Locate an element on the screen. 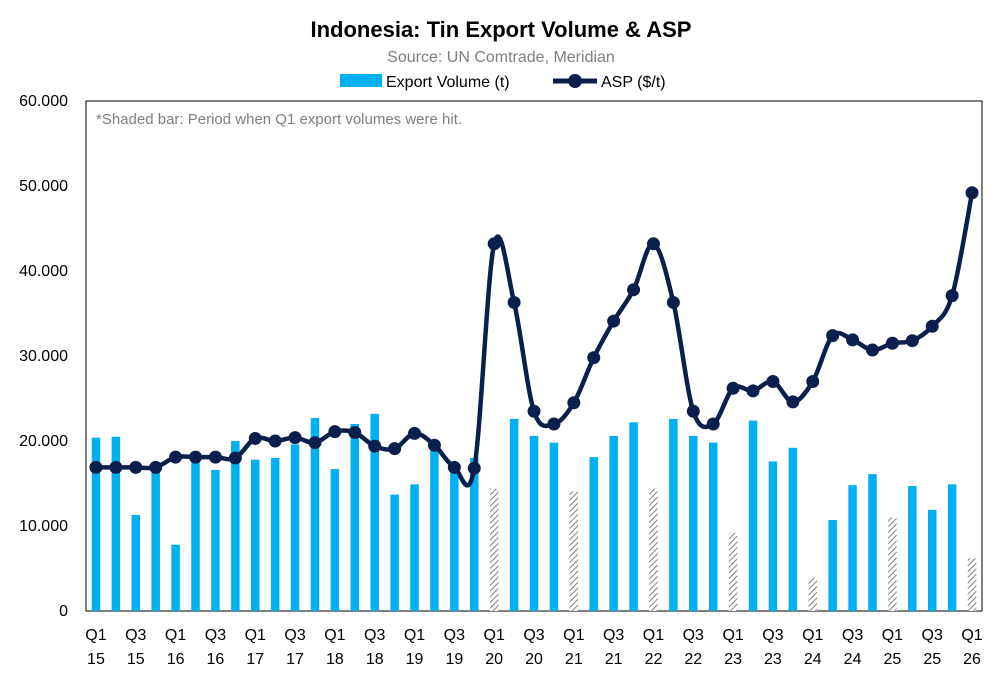  chart-subtitle: Source: UN Comtrade, Meridian is located at coordinates (501, 57).